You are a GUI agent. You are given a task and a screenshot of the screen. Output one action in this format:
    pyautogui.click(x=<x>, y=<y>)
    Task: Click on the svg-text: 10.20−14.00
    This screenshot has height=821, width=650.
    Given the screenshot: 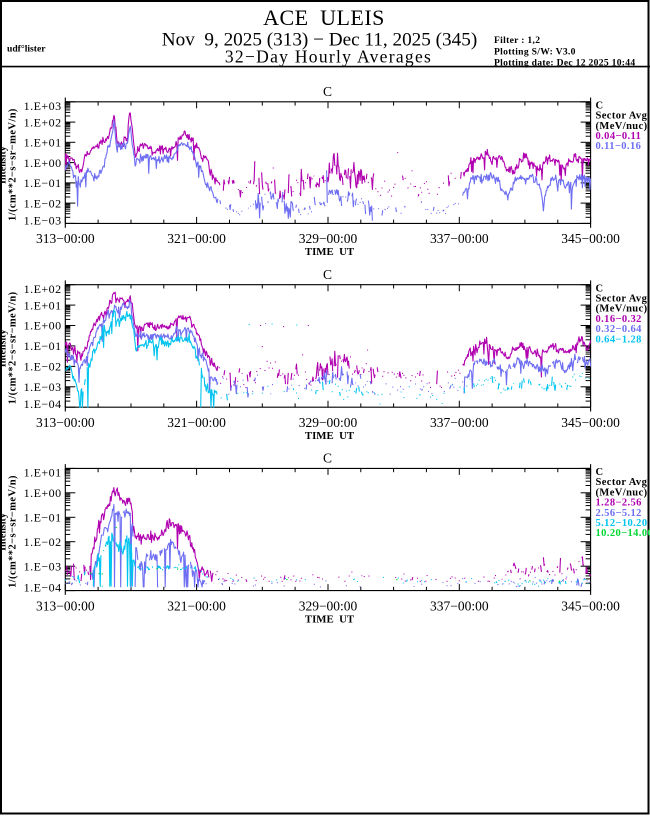 What is the action you would take?
    pyautogui.click(x=623, y=533)
    